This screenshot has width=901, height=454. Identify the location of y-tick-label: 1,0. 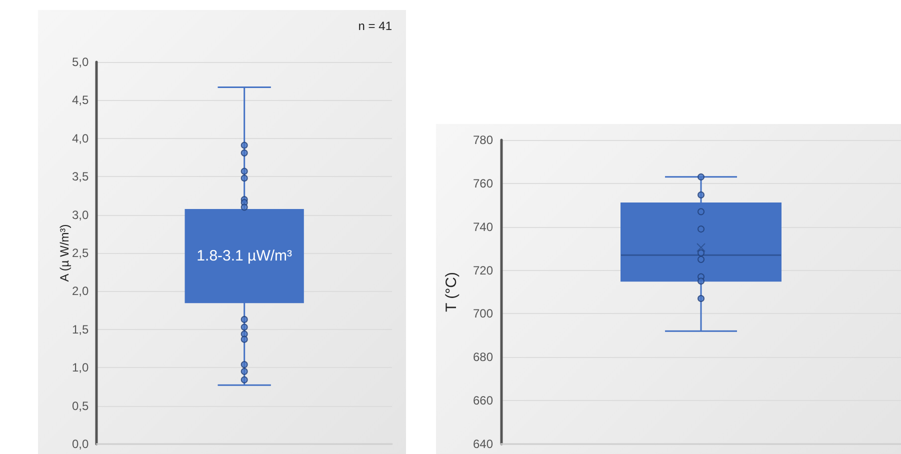
(80, 367).